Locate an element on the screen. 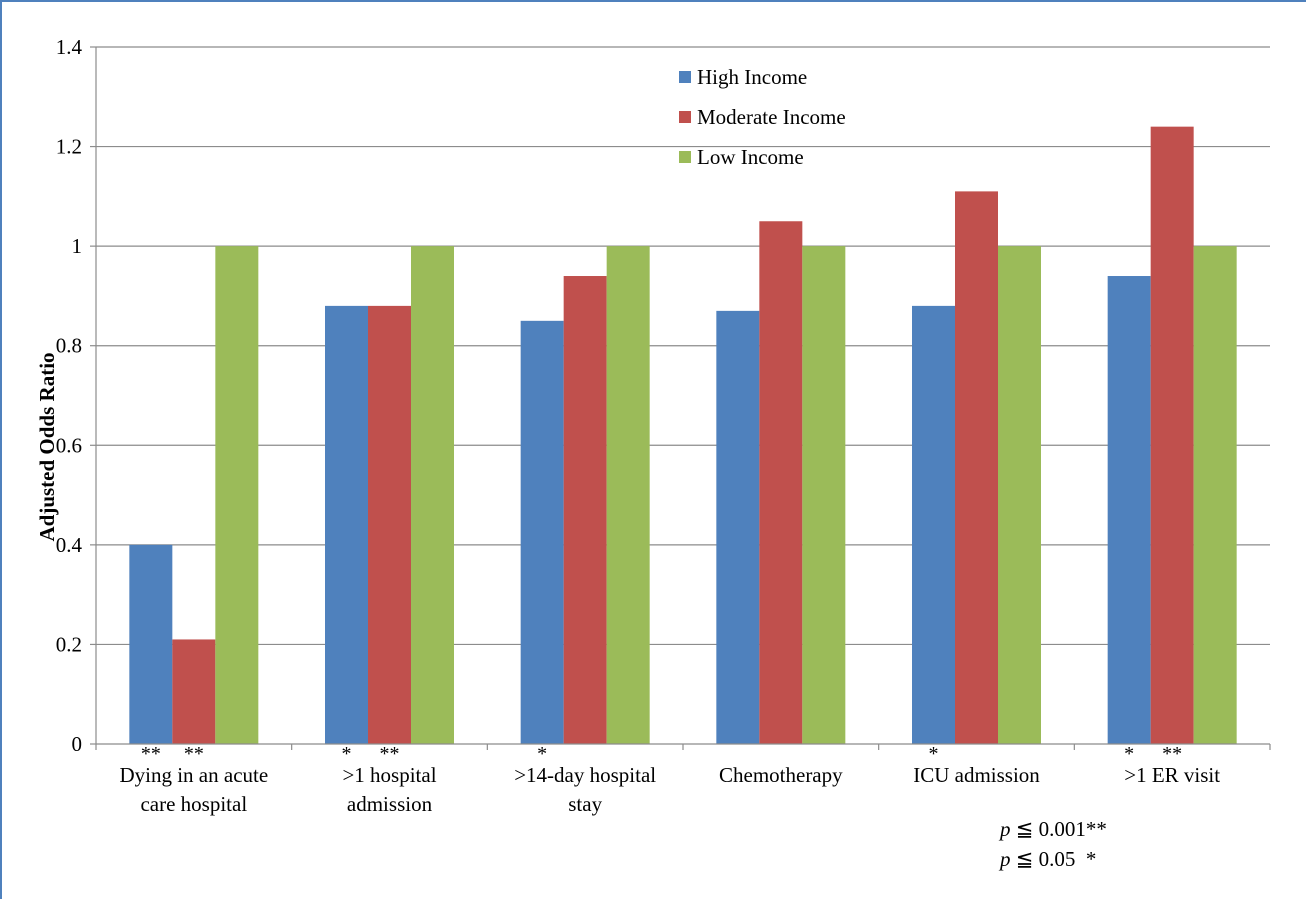 Image resolution: width=1306 pixels, height=899 pixels. y-tick-label: 1 is located at coordinates (77, 246).